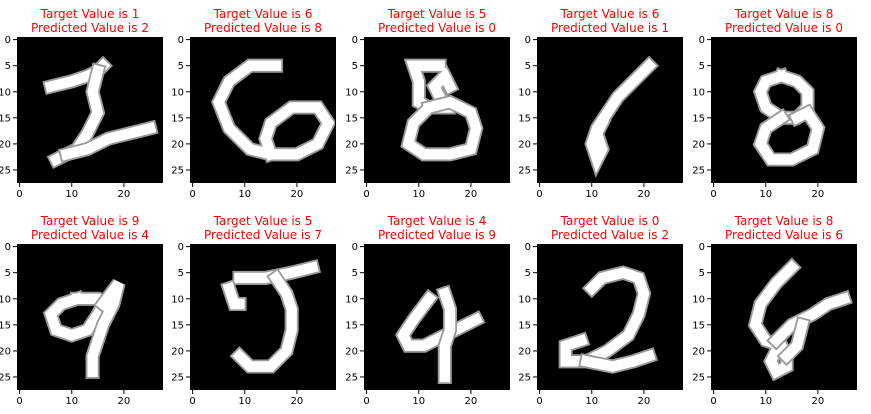 This screenshot has width=871, height=414. I want to click on digit-1-strokes, so click(100, 112).